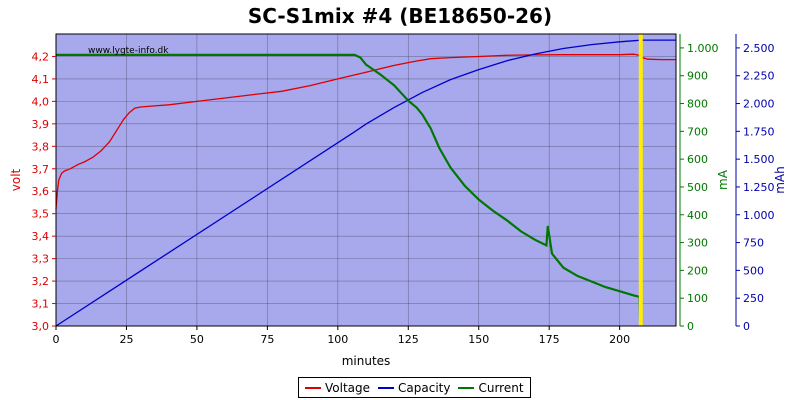 This screenshot has width=800, height=400. What do you see at coordinates (697, 270) in the screenshot?
I see `current-tick-label: 200` at bounding box center [697, 270].